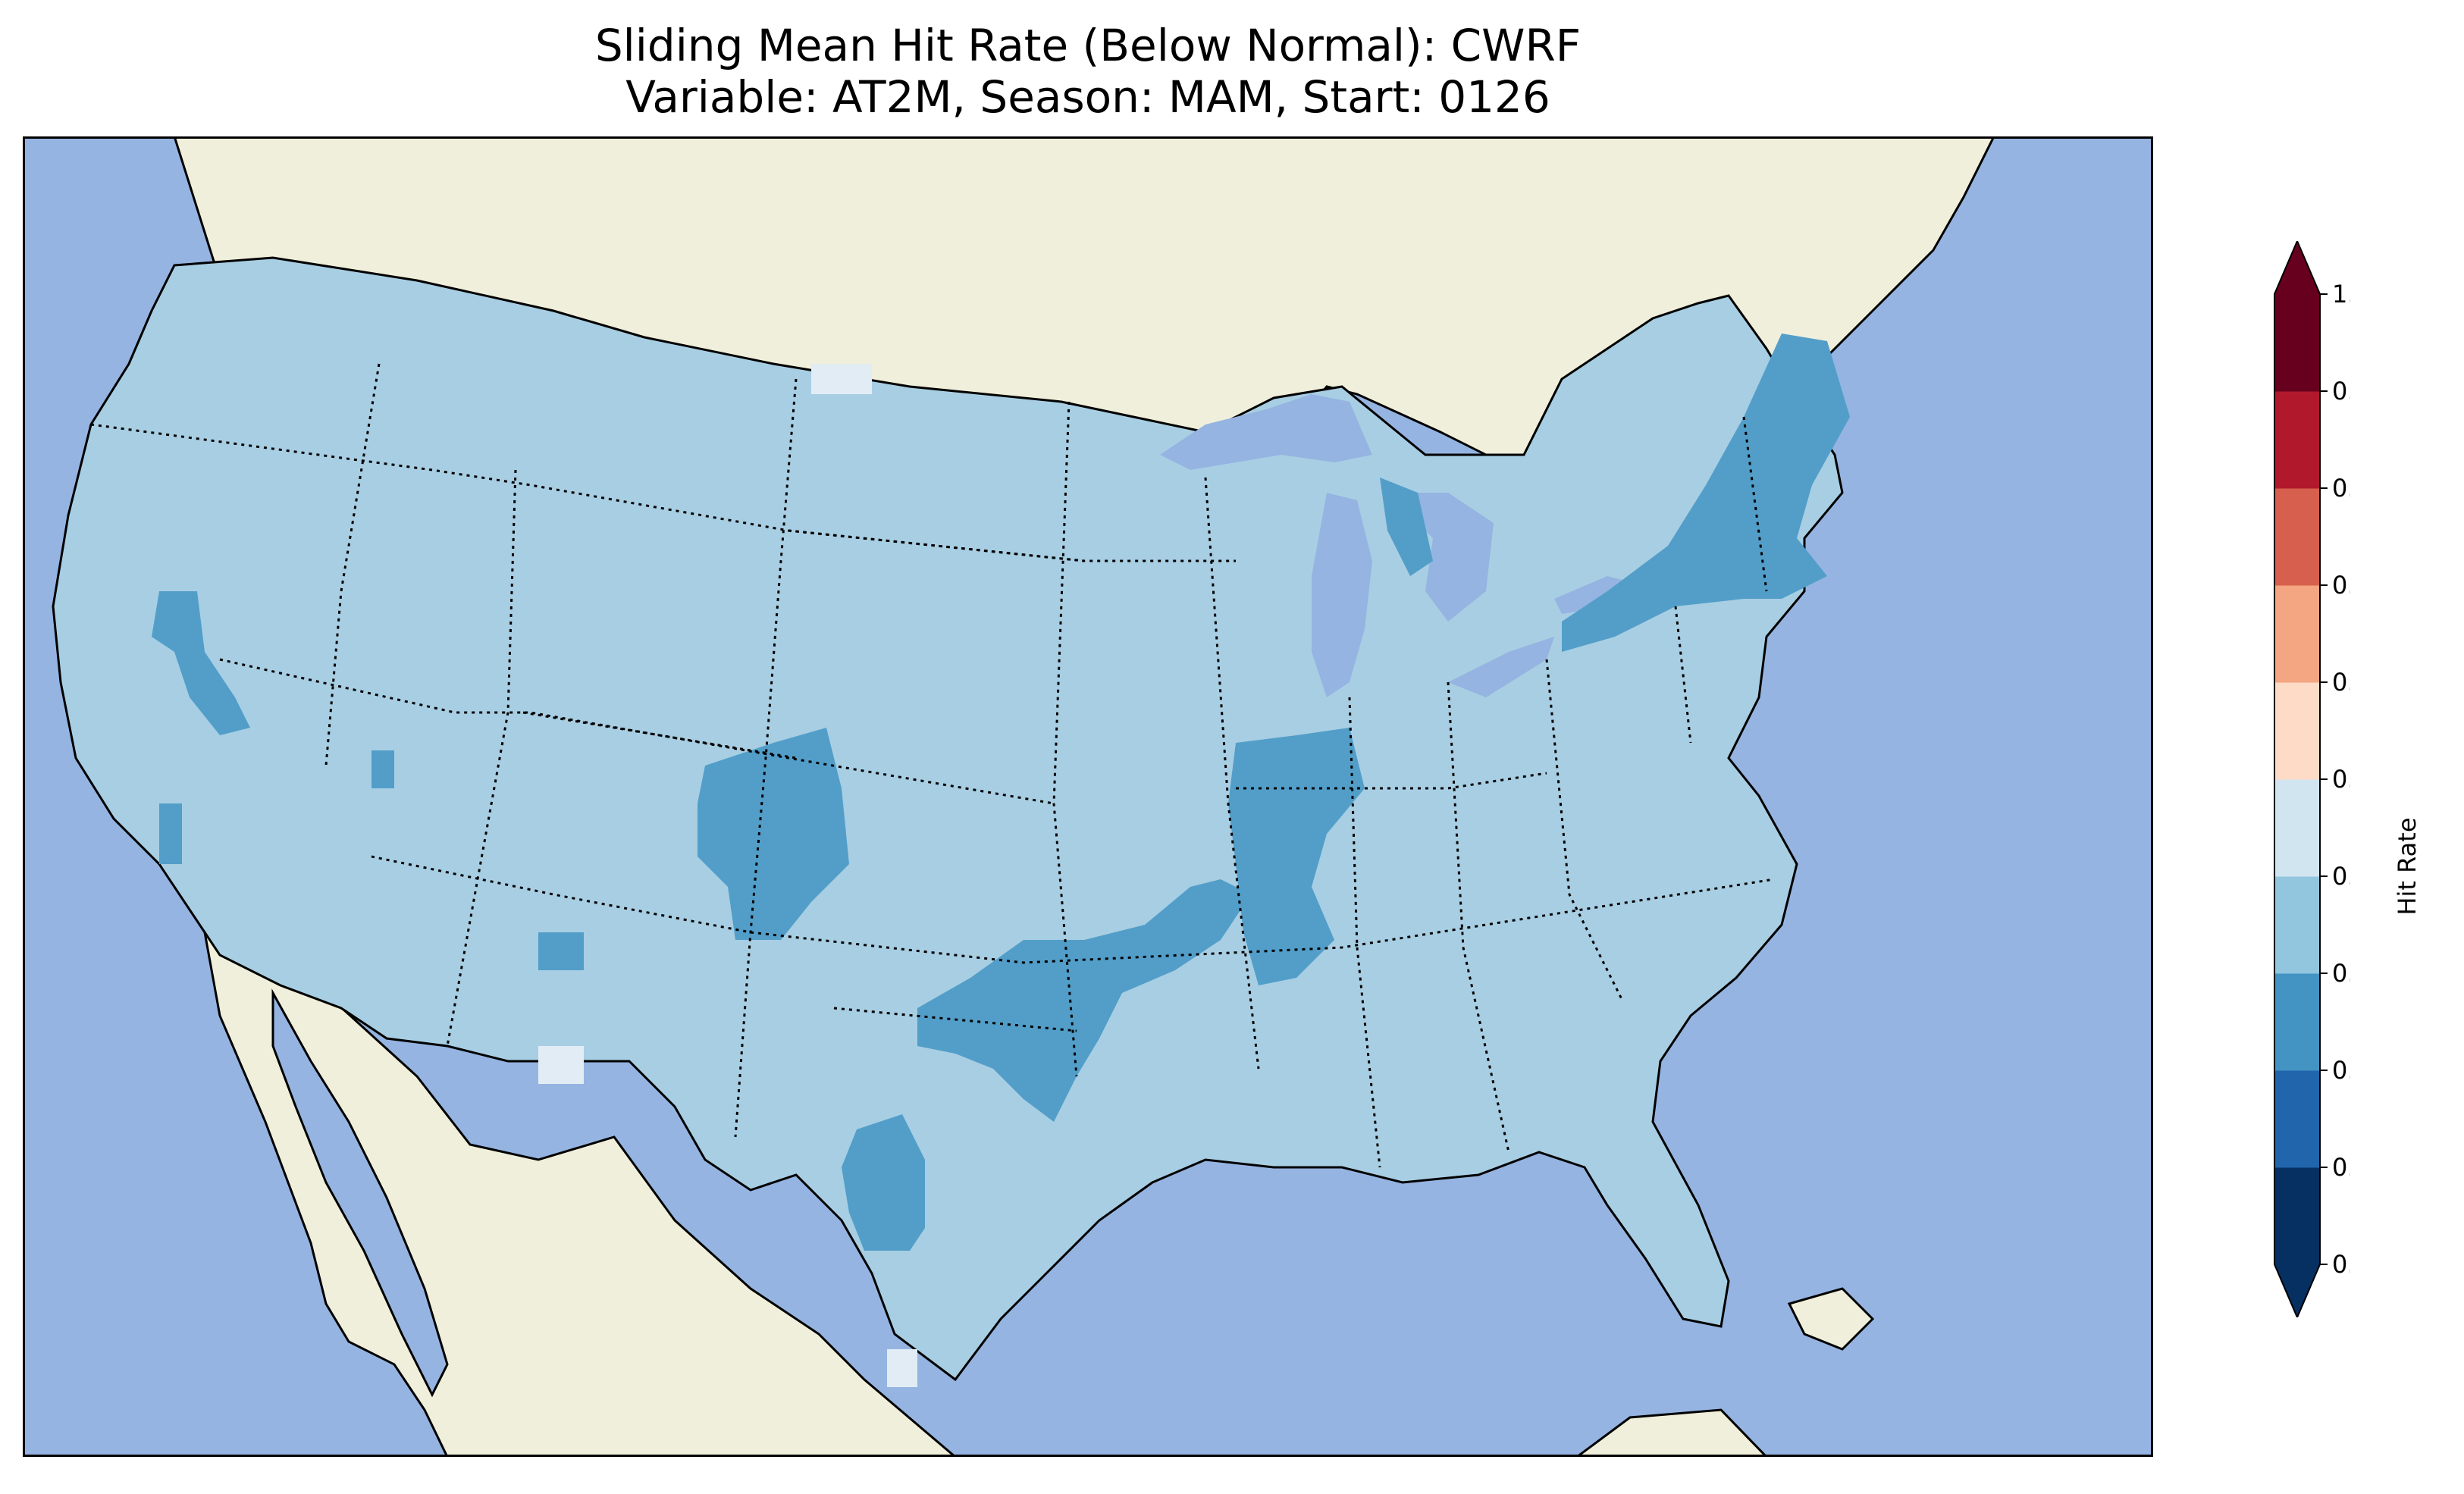 This screenshot has height=1494, width=2464. Describe the element at coordinates (1266, 432) in the screenshot. I see `lake-superior` at that location.